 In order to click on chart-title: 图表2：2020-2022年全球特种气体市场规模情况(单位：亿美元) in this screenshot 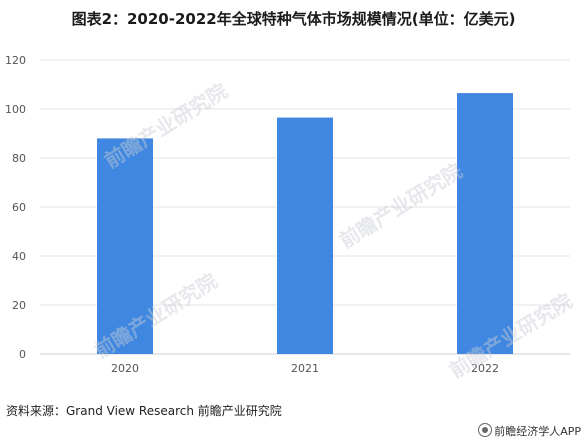, I will do `click(293, 19)`.